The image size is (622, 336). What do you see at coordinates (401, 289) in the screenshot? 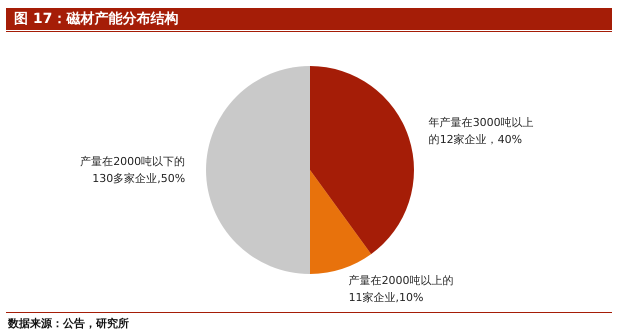
I see `slice-label: 产量在2000吨以上的11家企业,10%` at bounding box center [401, 289].